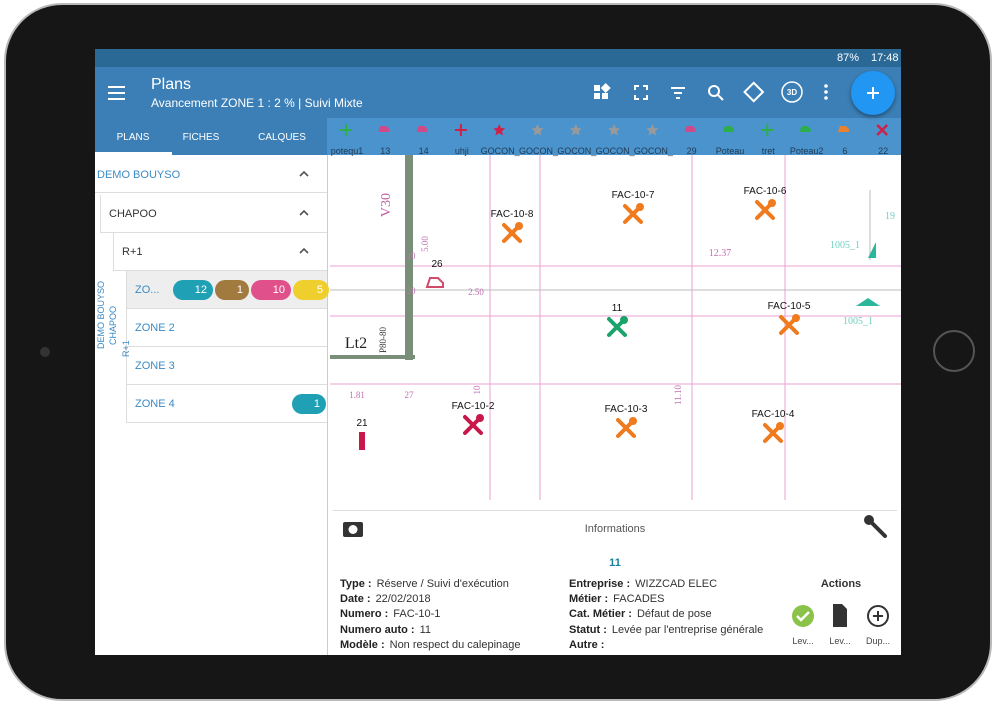 Image resolution: width=1000 pixels, height=708 pixels. I want to click on plan-label: 1.81, so click(357, 395).